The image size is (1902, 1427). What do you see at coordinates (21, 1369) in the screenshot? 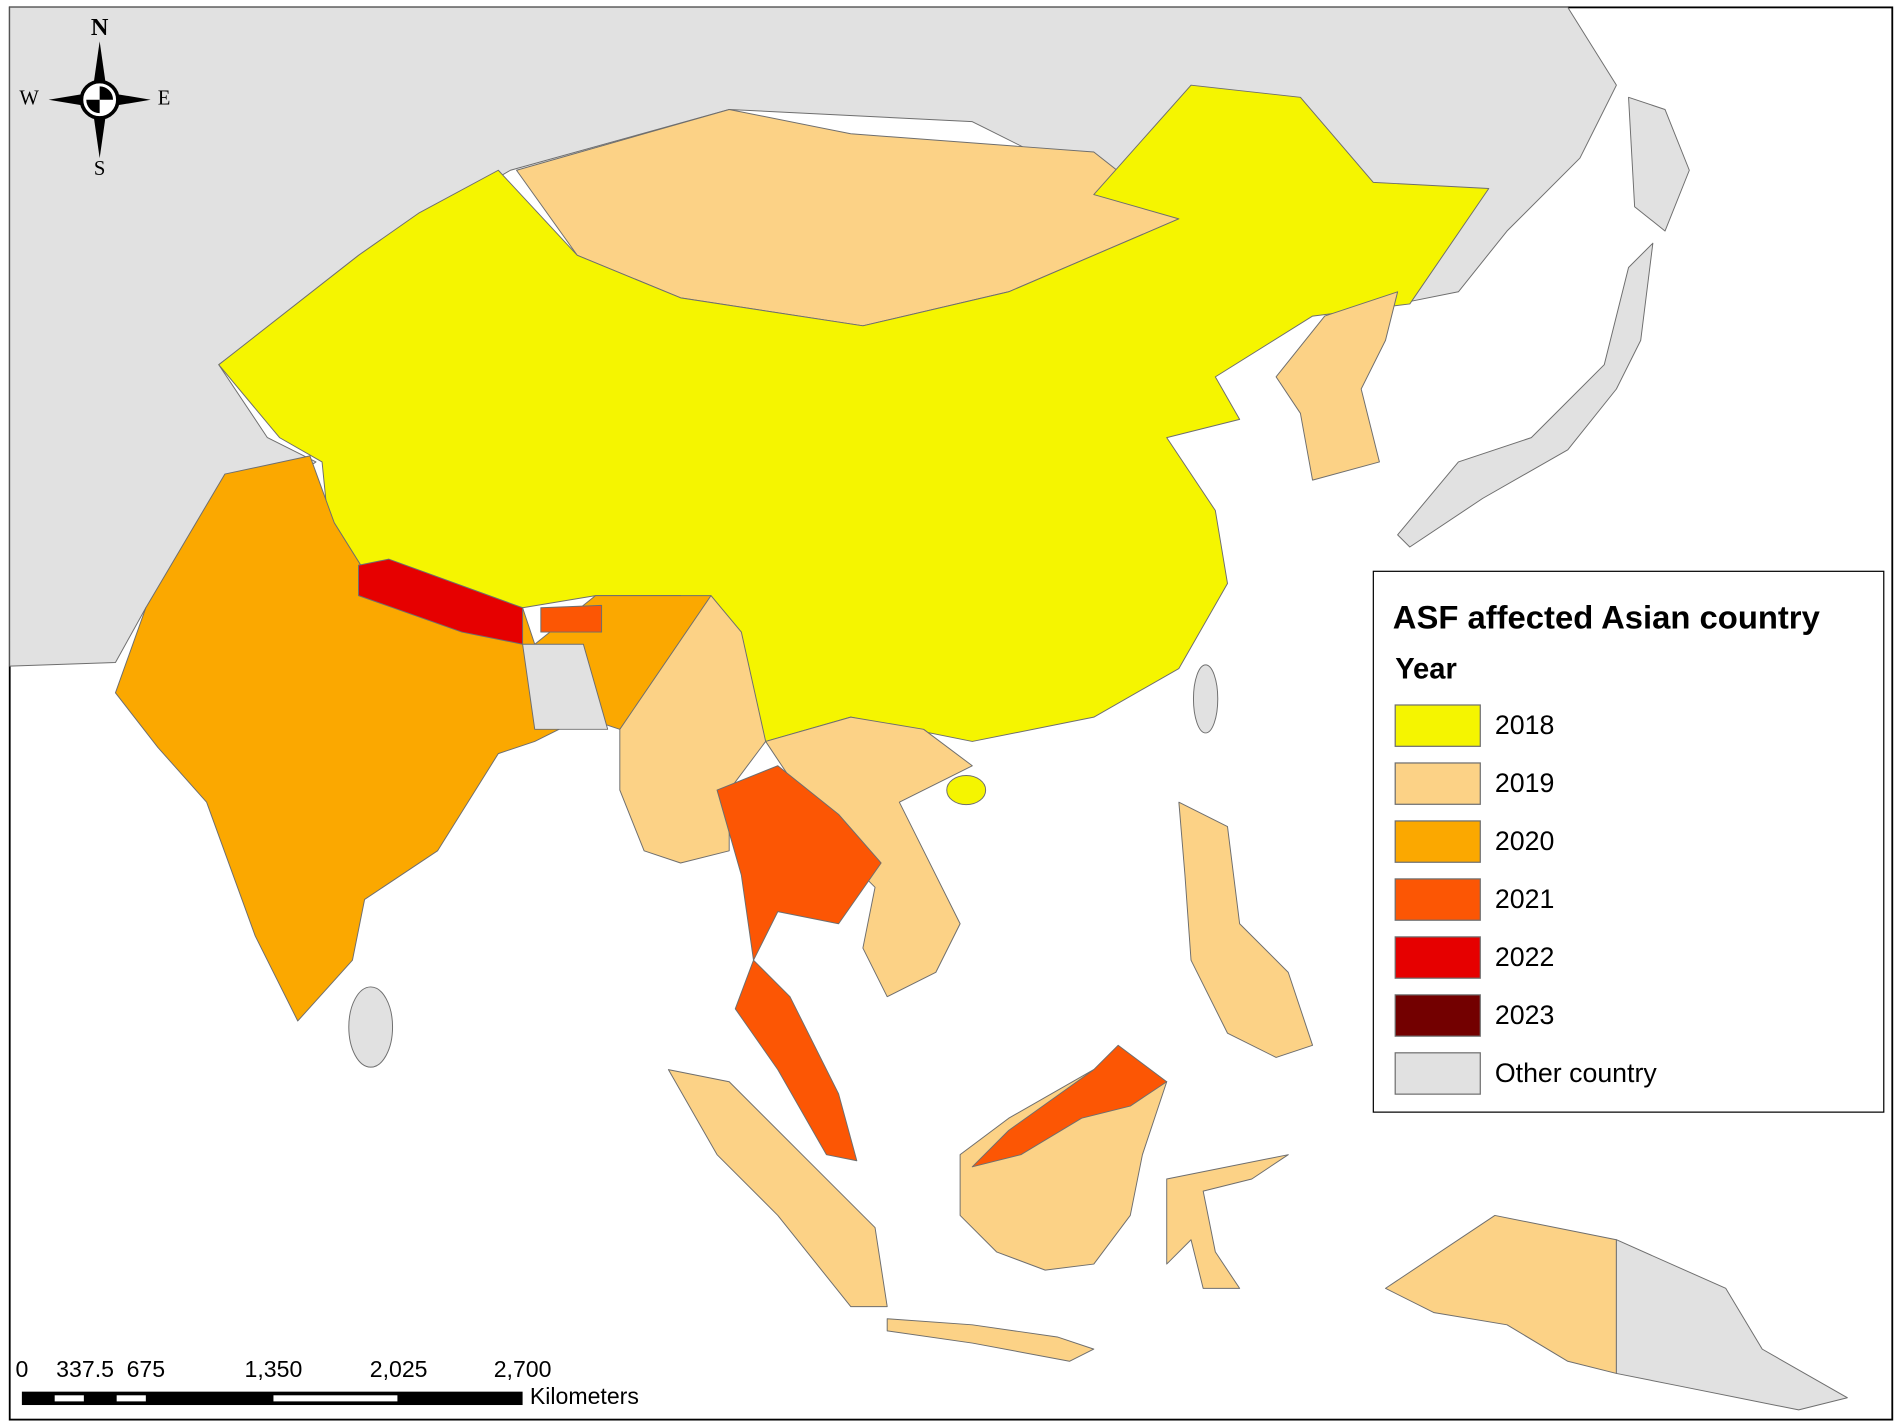
I see `scale-label: 0` at bounding box center [21, 1369].